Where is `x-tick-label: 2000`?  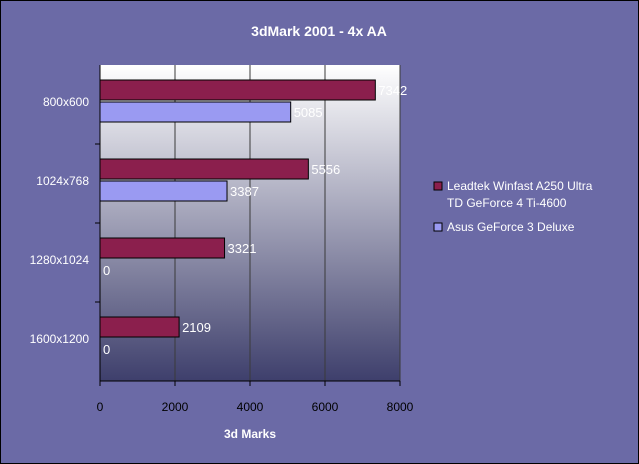 x-tick-label: 2000 is located at coordinates (175, 407).